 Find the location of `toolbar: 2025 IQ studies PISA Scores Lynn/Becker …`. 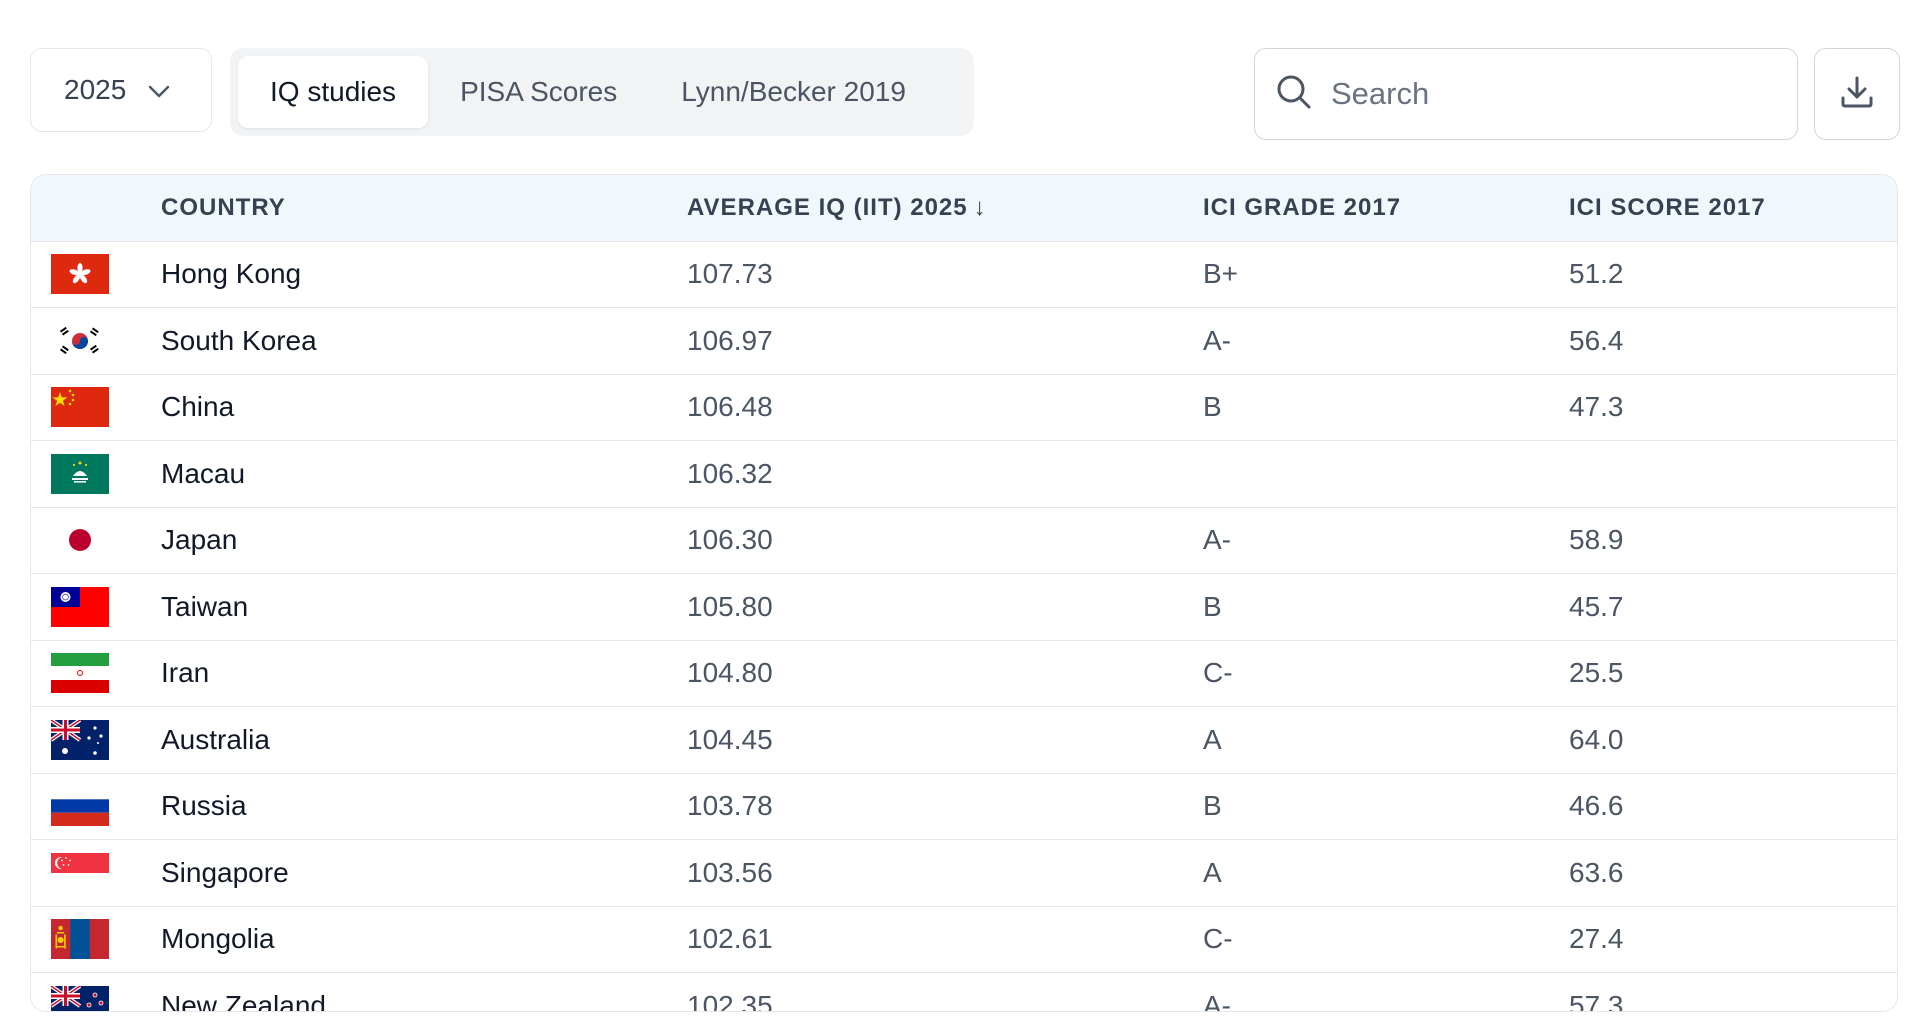

toolbar: 2025 IQ studies PISA Scores Lynn/Becker … is located at coordinates (965, 95).